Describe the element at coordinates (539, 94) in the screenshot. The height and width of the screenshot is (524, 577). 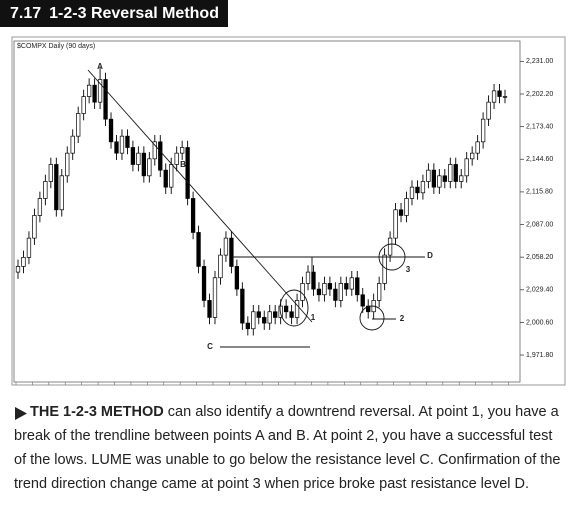
I see `y-tick-label: 2,202.20` at that location.